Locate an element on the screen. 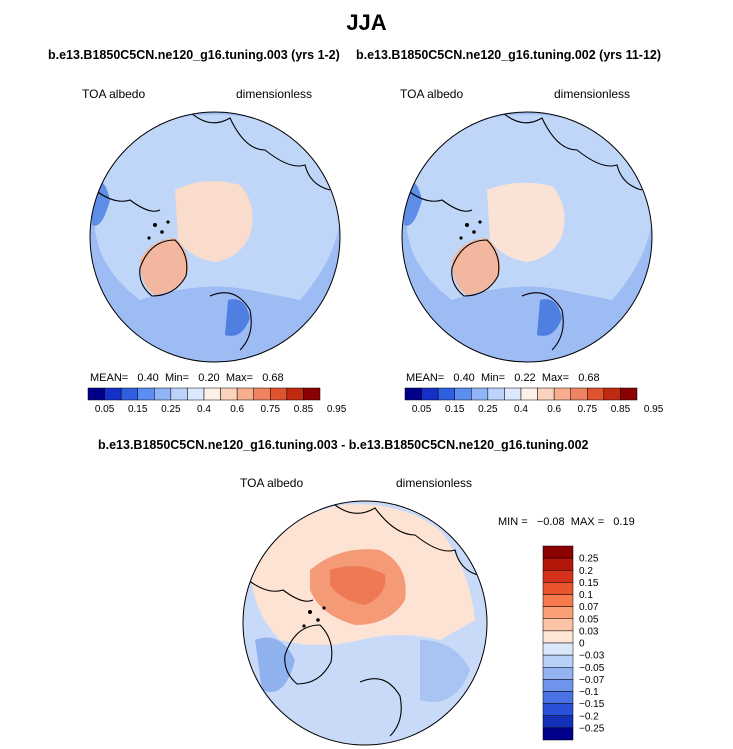 This screenshot has width=733, height=749. panel1-mean-value: 0.40 is located at coordinates (148, 378).